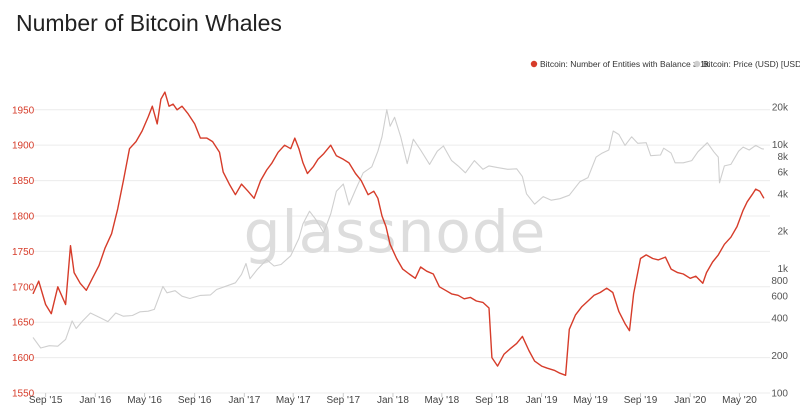 This screenshot has height=418, width=800. I want to click on x-tick-label: Jan '17, so click(244, 400).